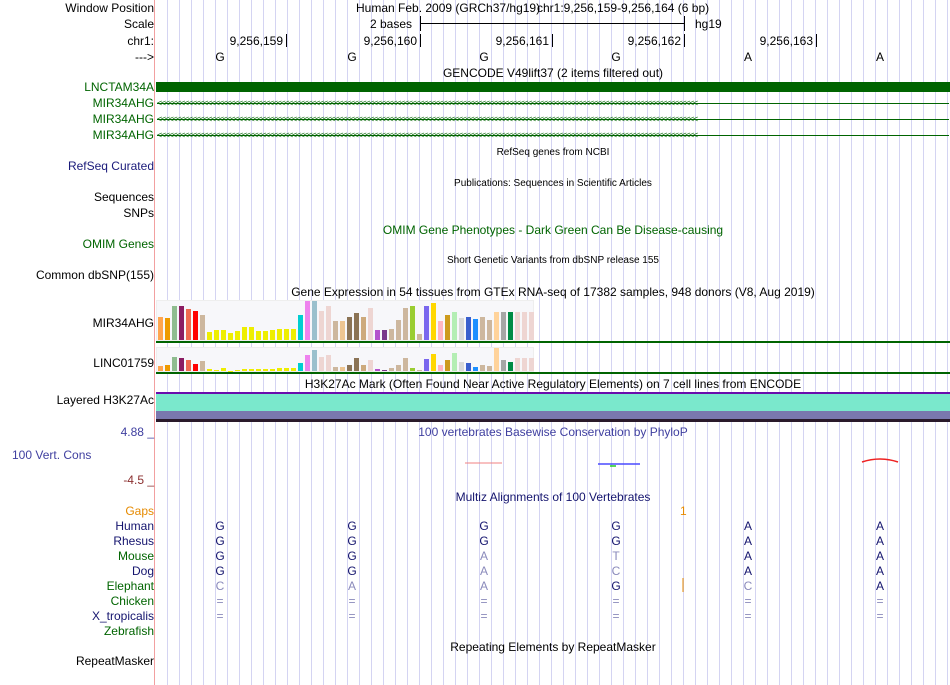  What do you see at coordinates (94, 275) in the screenshot?
I see `dbsnp-track-label: Common dbSNP(155)` at bounding box center [94, 275].